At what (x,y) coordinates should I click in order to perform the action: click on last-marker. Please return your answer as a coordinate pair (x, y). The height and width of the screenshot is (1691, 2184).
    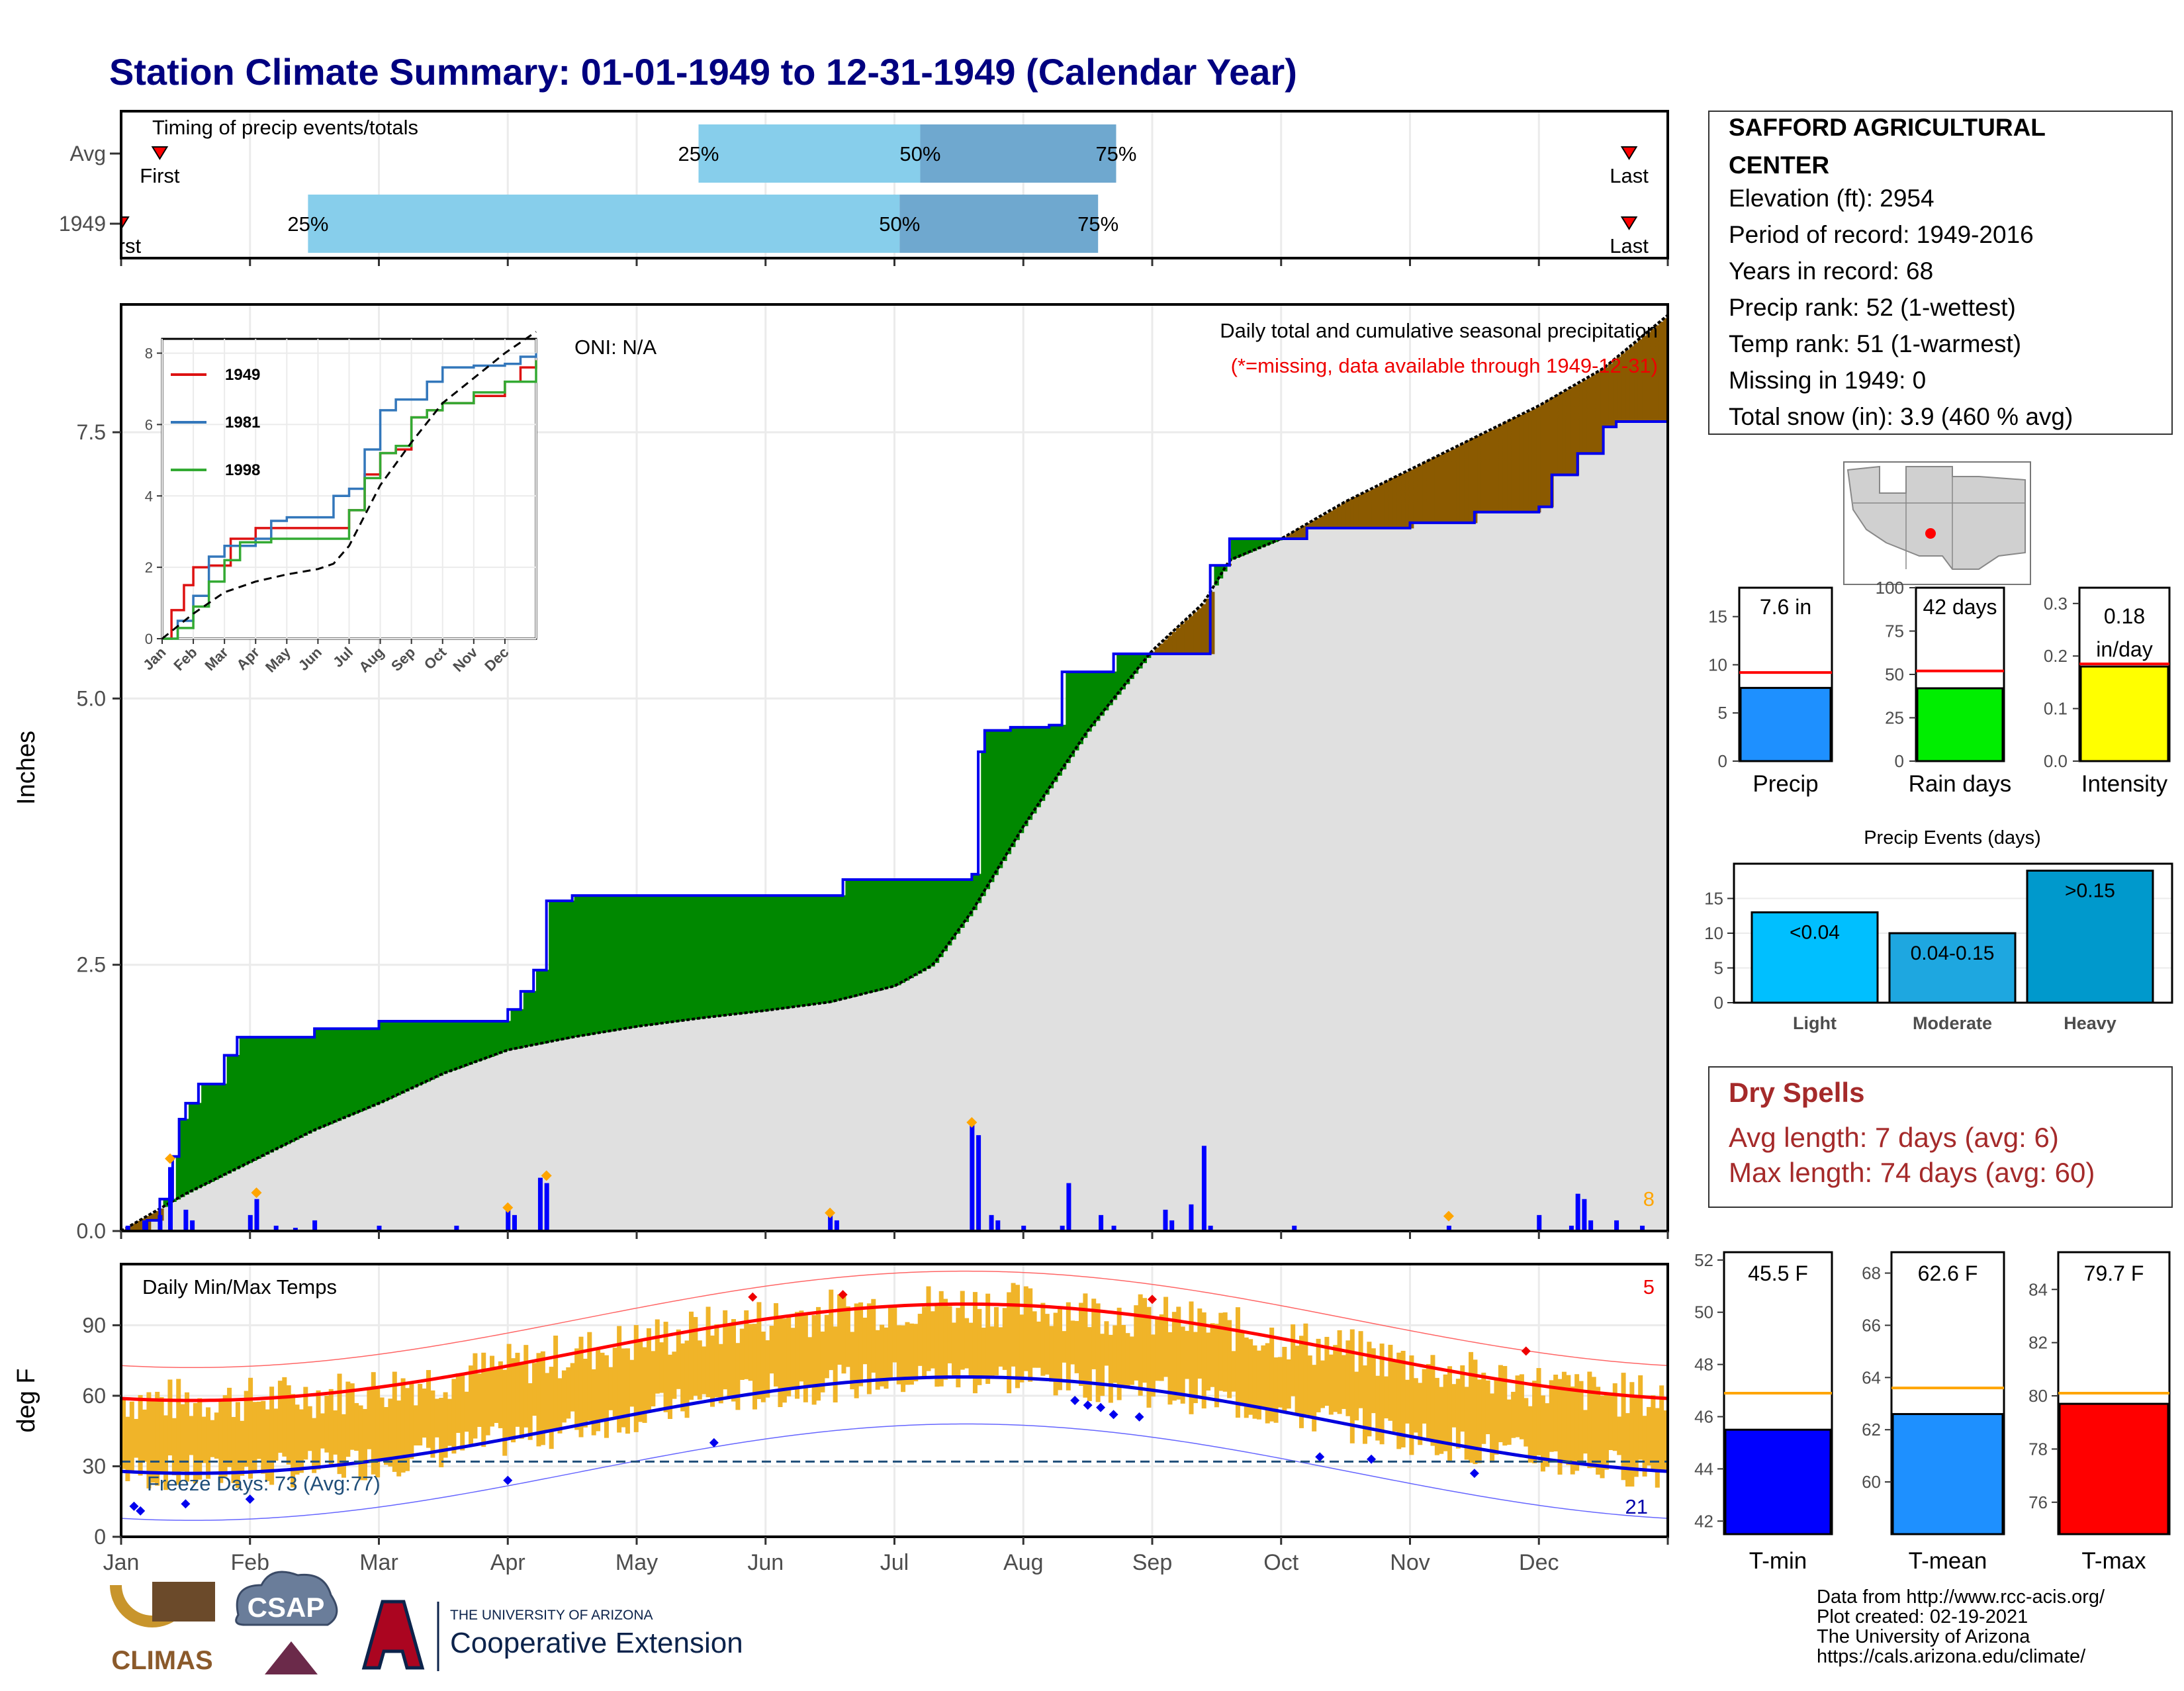
    Looking at the image, I should click on (1629, 223).